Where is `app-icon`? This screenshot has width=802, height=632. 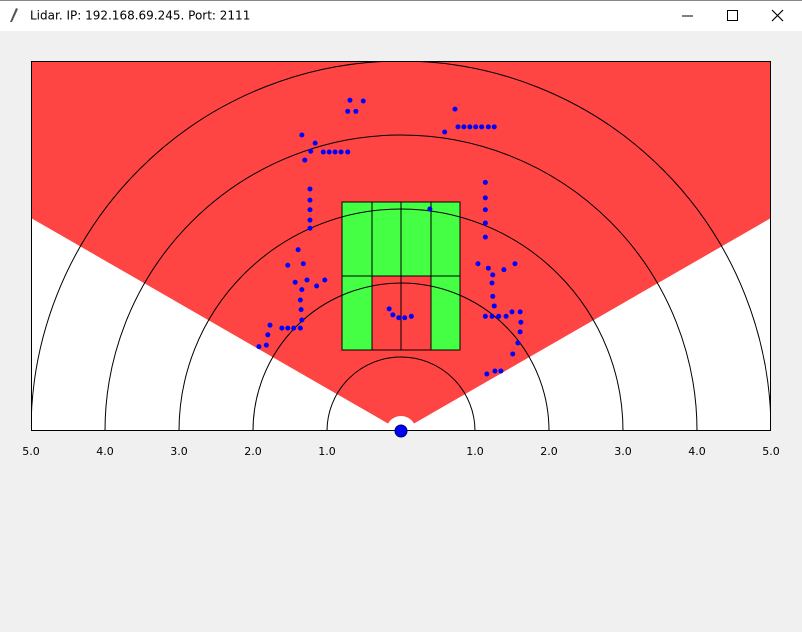
app-icon is located at coordinates (14, 15).